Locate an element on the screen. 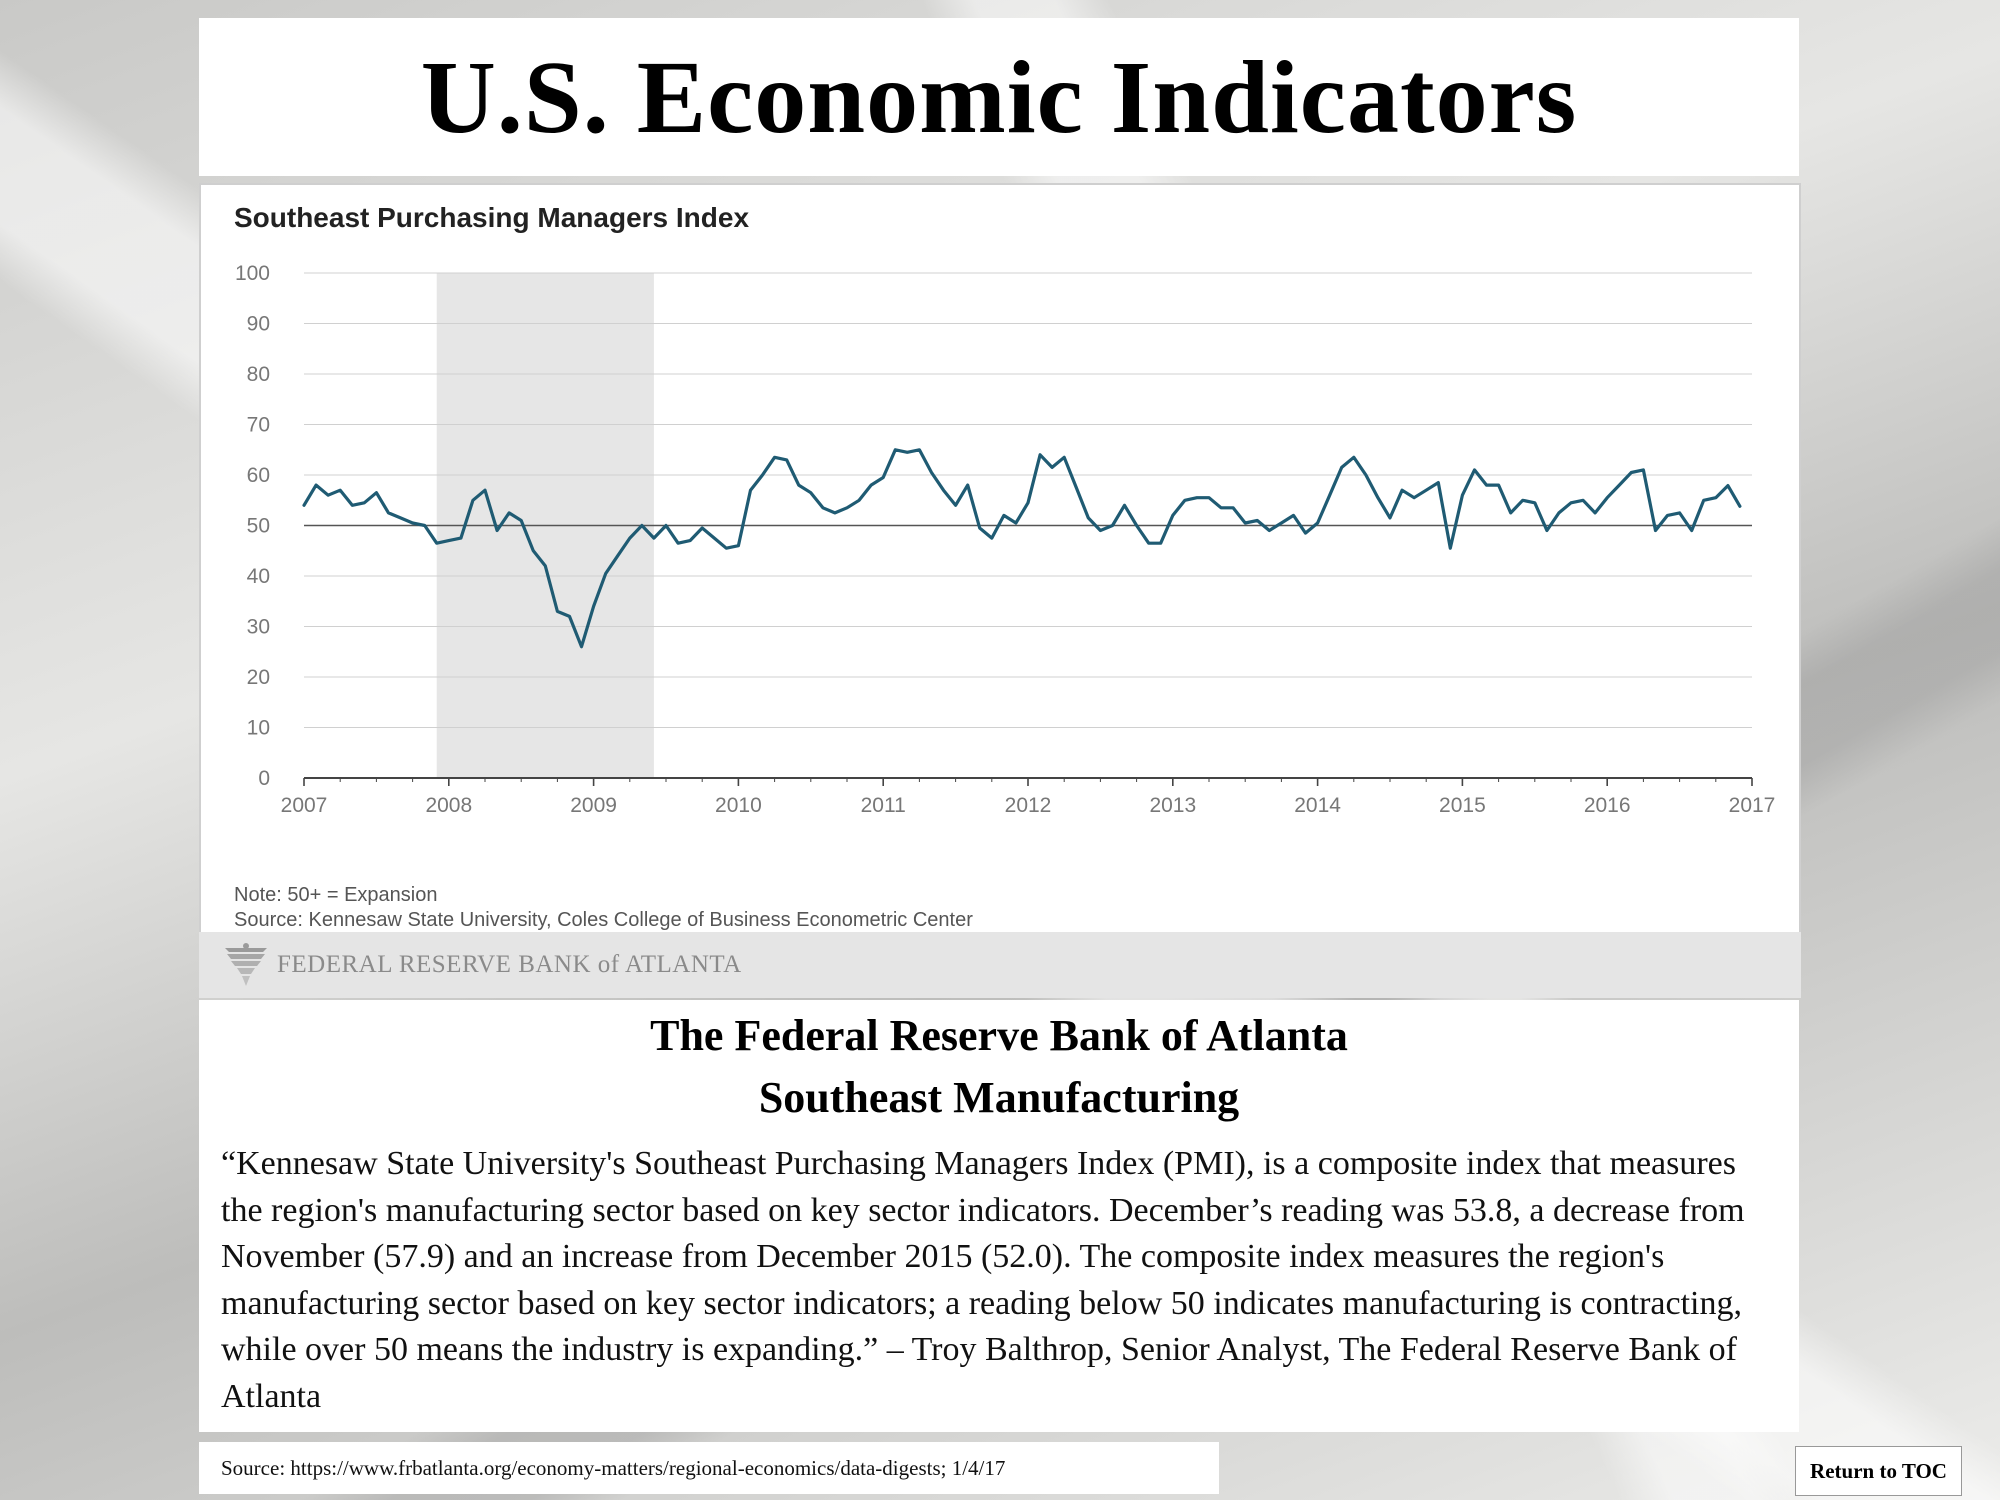 Image resolution: width=2000 pixels, height=1500 pixels. y-tick-label: 0 is located at coordinates (264, 778).